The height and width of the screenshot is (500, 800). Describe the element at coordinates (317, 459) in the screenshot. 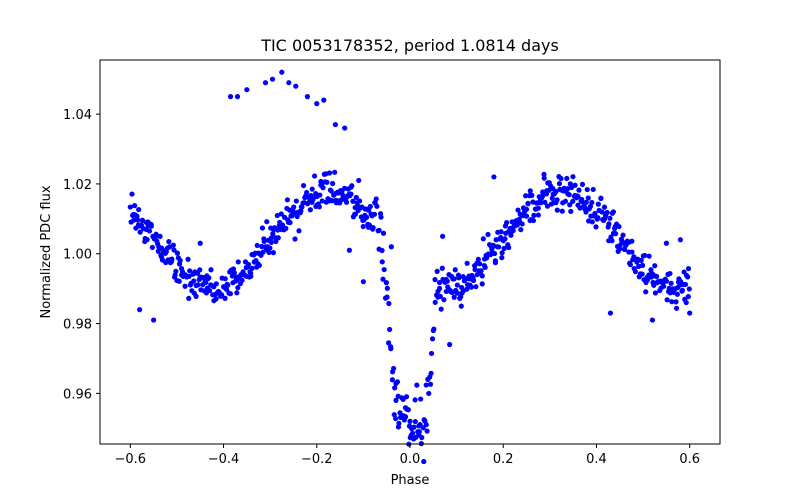

I see `x-tick-label: −0.2` at that location.